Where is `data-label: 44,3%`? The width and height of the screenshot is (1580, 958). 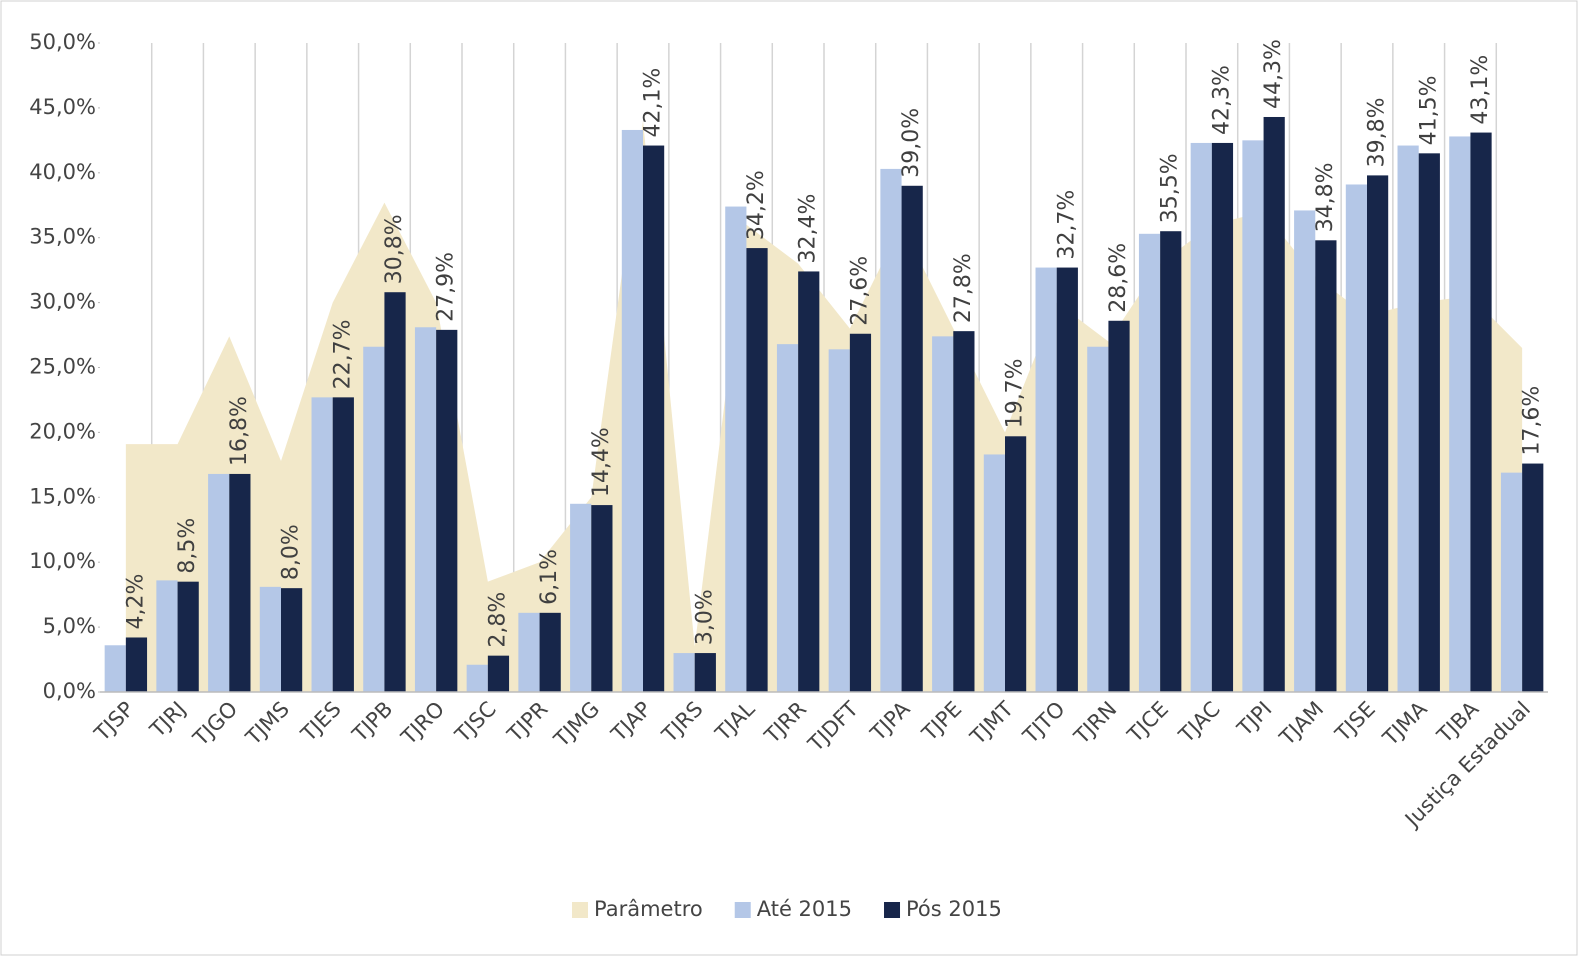 data-label: 44,3% is located at coordinates (1273, 74).